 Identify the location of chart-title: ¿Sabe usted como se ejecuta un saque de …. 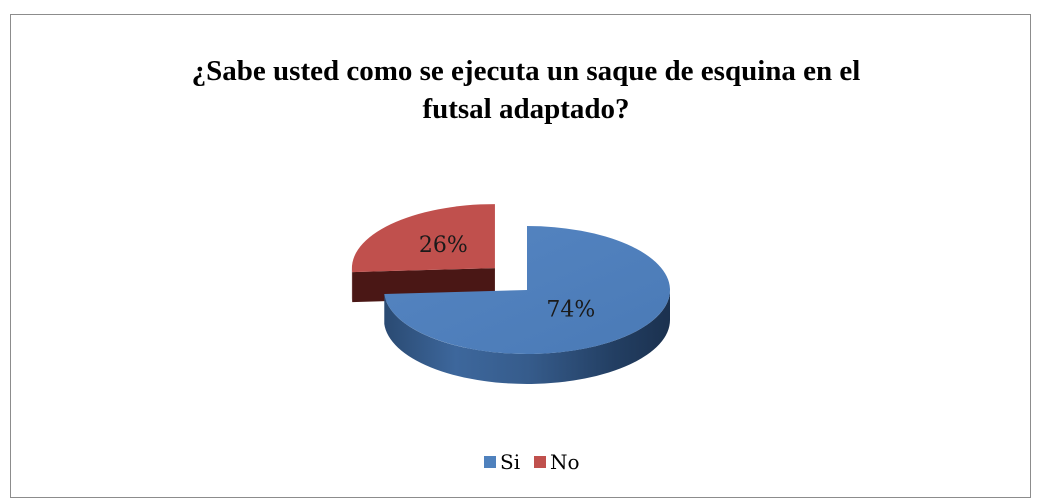
(526, 90).